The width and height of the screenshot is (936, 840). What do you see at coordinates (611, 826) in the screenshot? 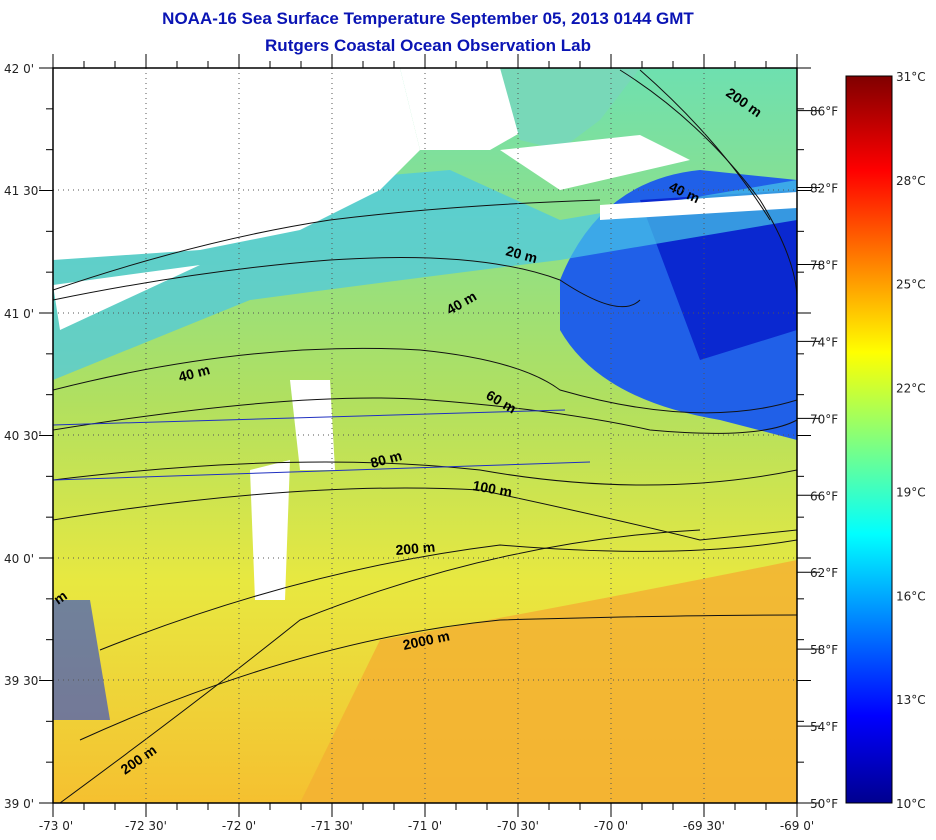
I see `lon-label: -70 0'` at bounding box center [611, 826].